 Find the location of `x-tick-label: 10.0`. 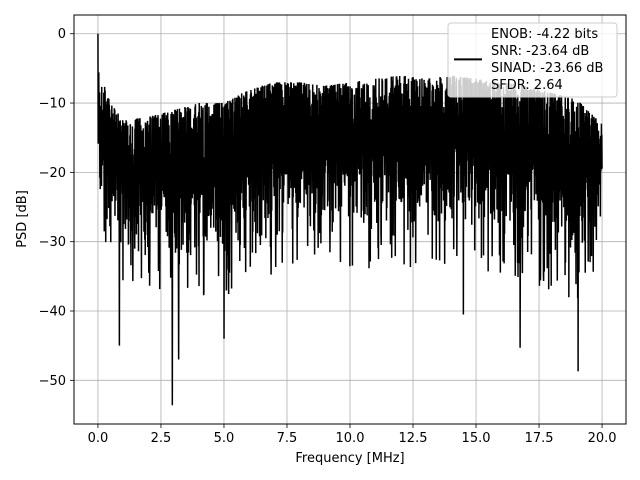

x-tick-label: 10.0 is located at coordinates (350, 438).